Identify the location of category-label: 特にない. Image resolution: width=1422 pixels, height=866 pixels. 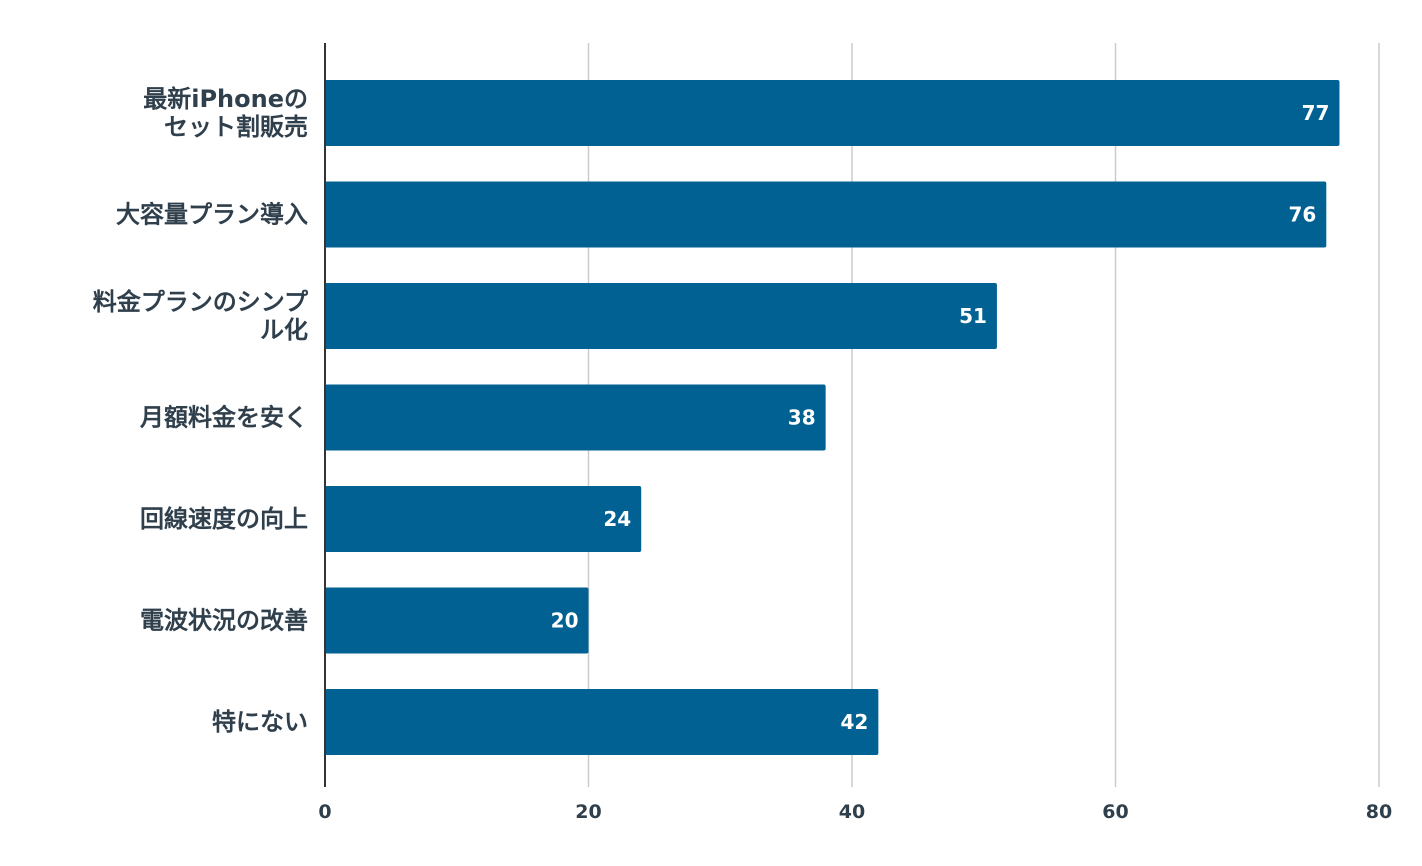
(260, 722).